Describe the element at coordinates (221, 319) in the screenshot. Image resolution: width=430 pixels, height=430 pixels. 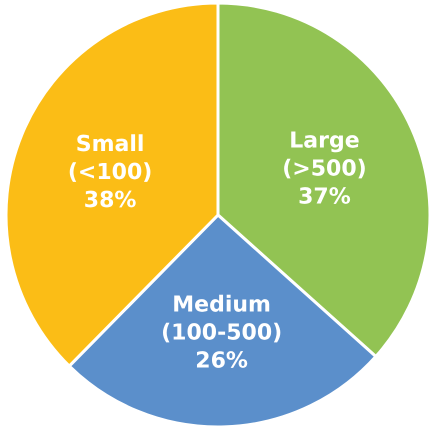
I see `slice-label: Medium (100-500)` at that location.